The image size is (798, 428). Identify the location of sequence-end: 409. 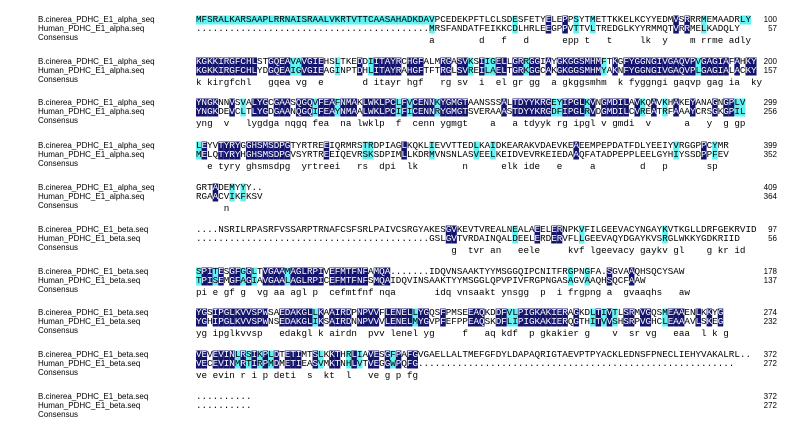
(771, 187).